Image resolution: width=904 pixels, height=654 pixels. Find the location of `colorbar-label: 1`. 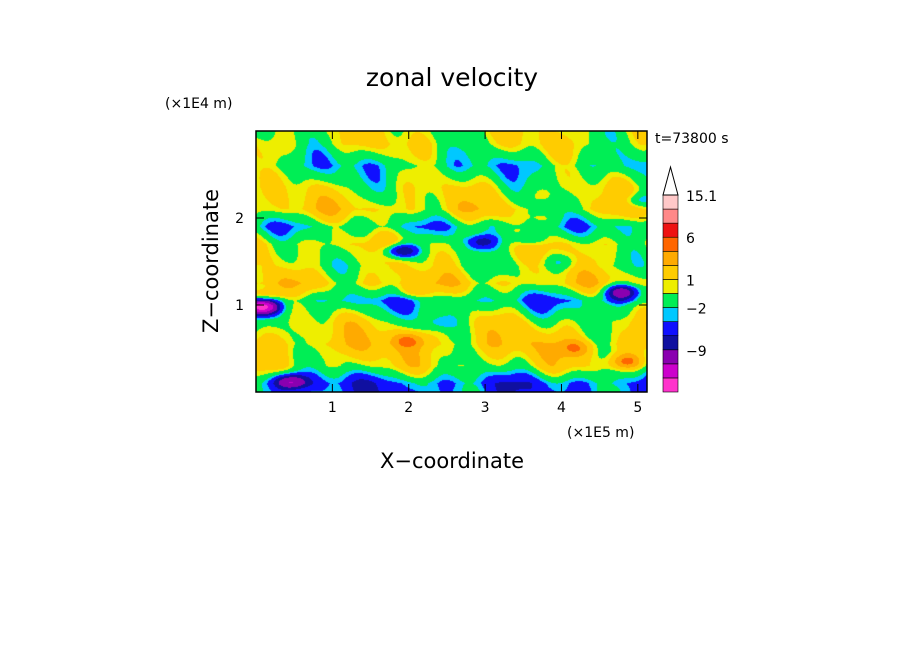

colorbar-label: 1 is located at coordinates (690, 281).